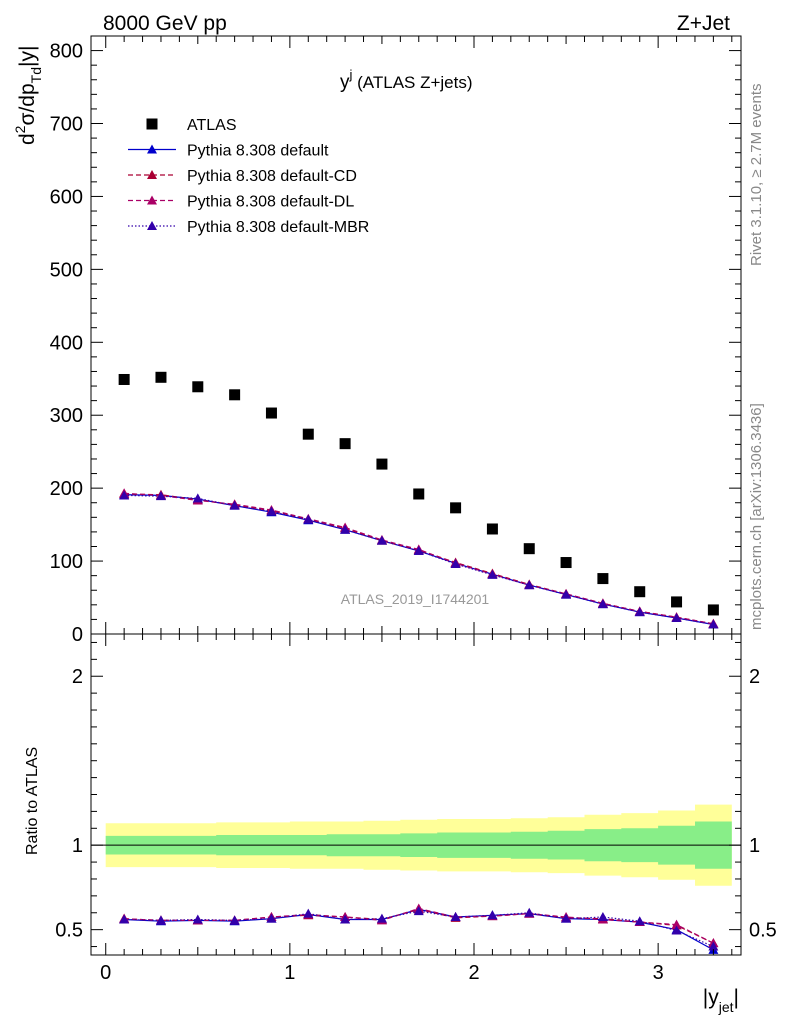 This screenshot has width=786, height=1024. I want to click on process-label: Z+Jet, so click(703, 23).